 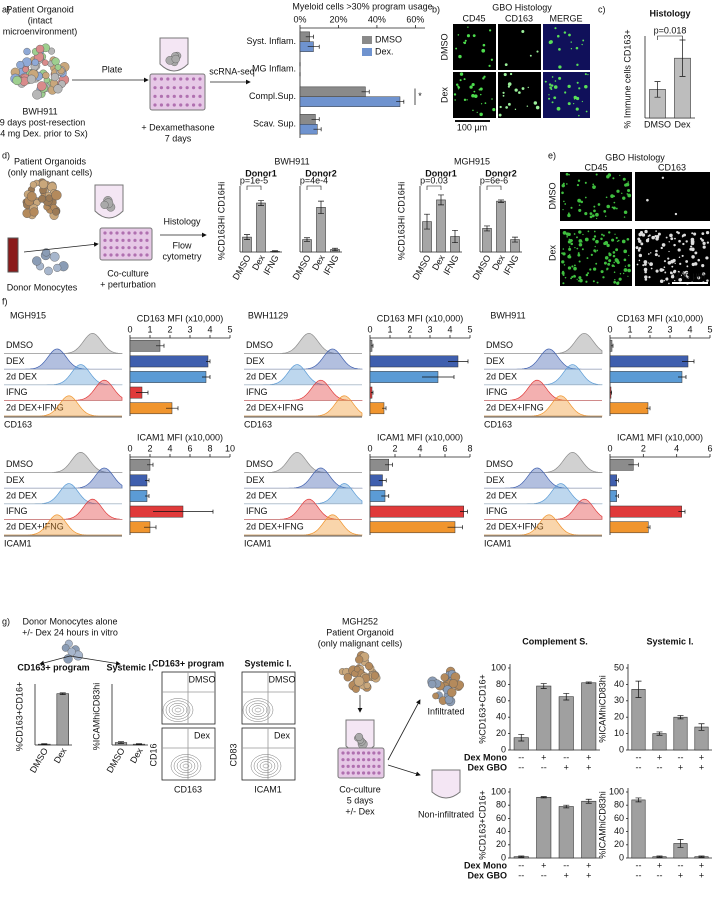 What do you see at coordinates (669, 641) in the screenshot?
I see `chart-title: Systemic I.` at bounding box center [669, 641].